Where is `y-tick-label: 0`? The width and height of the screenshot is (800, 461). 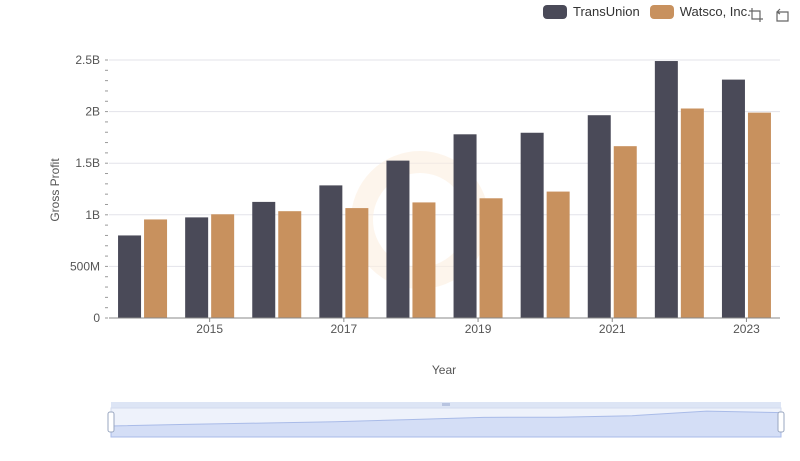 y-tick-label: 0 is located at coordinates (96, 318).